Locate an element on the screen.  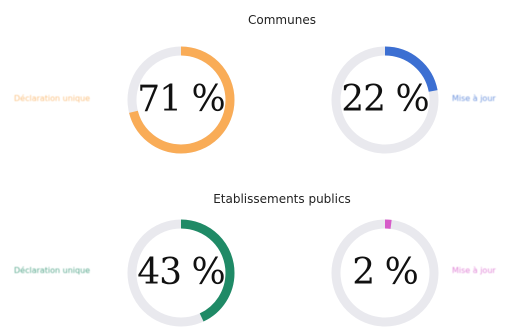
etab-mise-a-jour-ring is located at coordinates (385, 273).